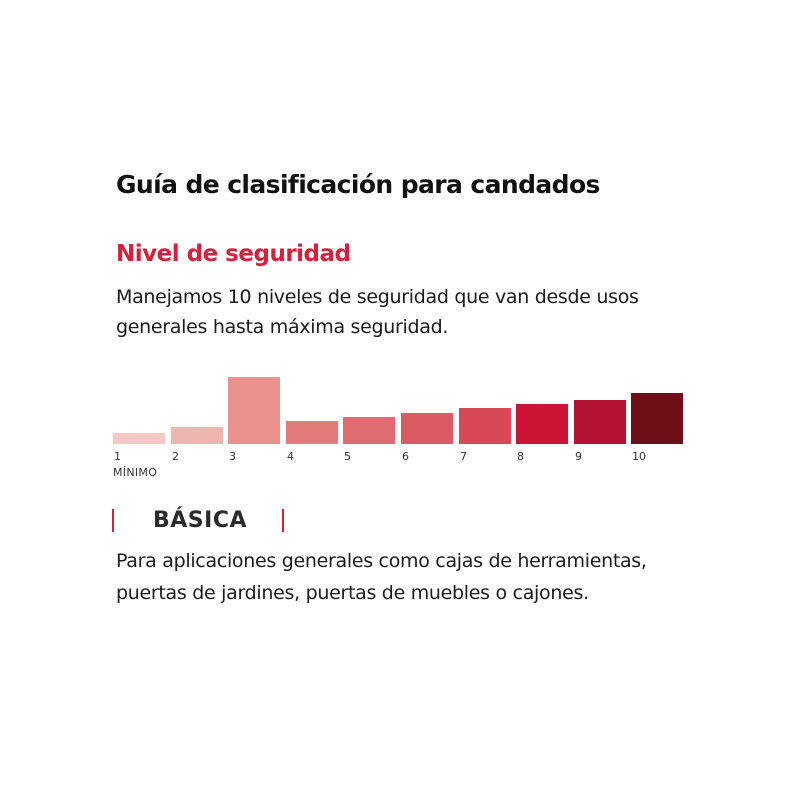 The height and width of the screenshot is (800, 800). Describe the element at coordinates (639, 456) in the screenshot. I see `level-number-10: 10` at that location.